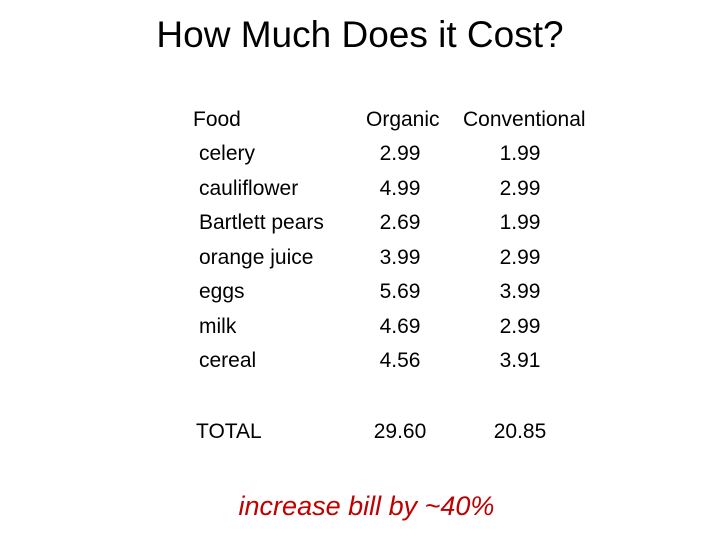 Image resolution: width=720 pixels, height=540 pixels. I want to click on total-conventional: 20.85, so click(520, 431).